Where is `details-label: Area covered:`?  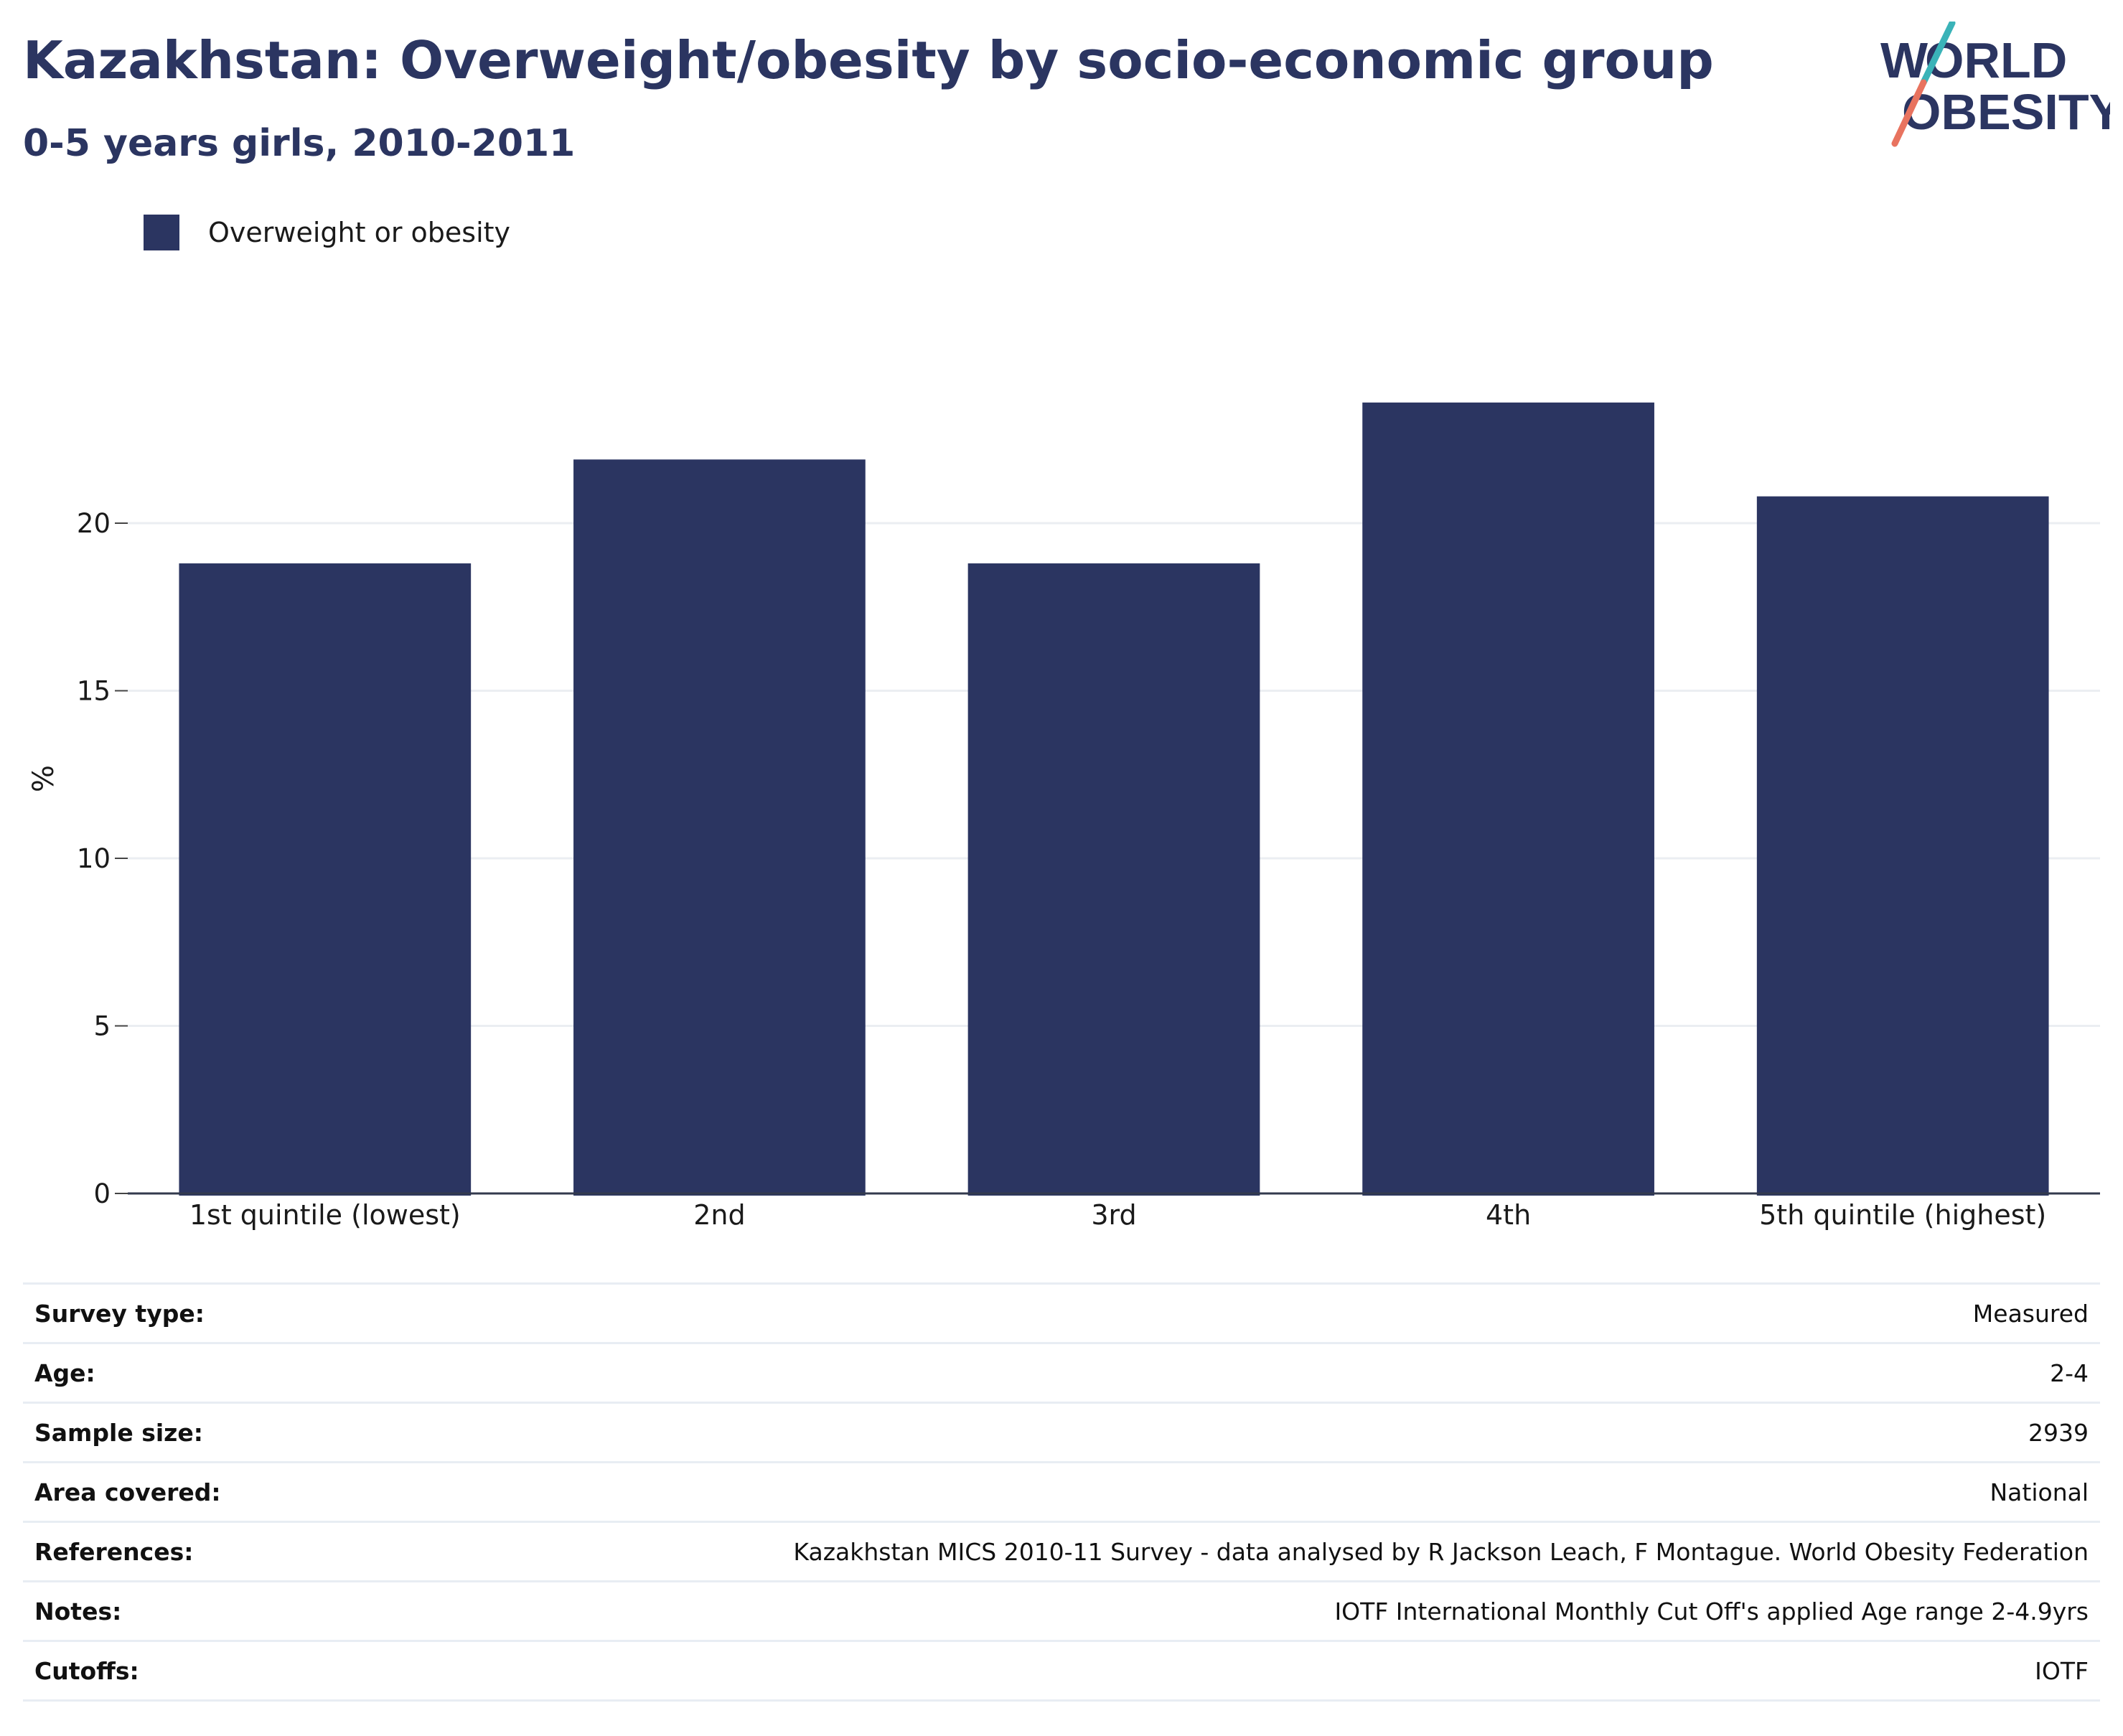
details-label: Area covered: is located at coordinates (127, 1492).